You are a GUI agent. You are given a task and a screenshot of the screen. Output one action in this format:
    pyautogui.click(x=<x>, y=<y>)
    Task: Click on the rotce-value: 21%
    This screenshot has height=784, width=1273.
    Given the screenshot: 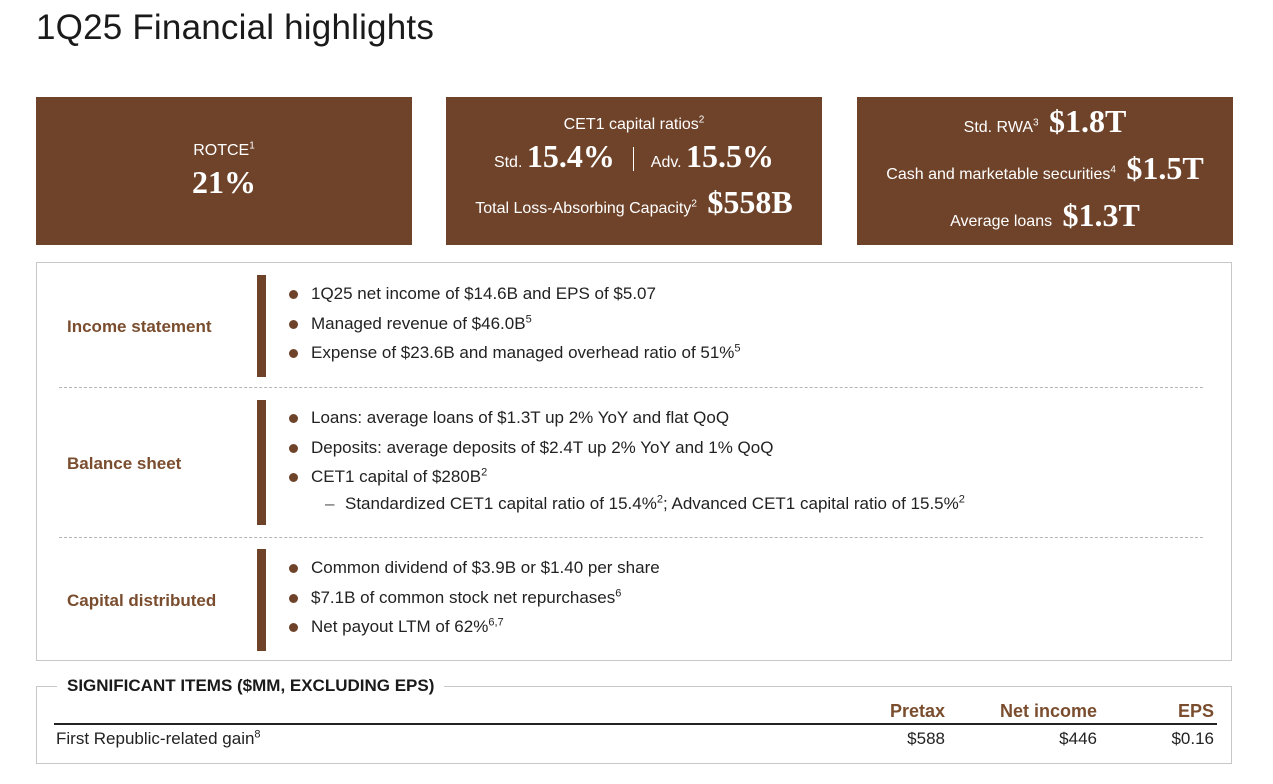 What is the action you would take?
    pyautogui.click(x=224, y=182)
    